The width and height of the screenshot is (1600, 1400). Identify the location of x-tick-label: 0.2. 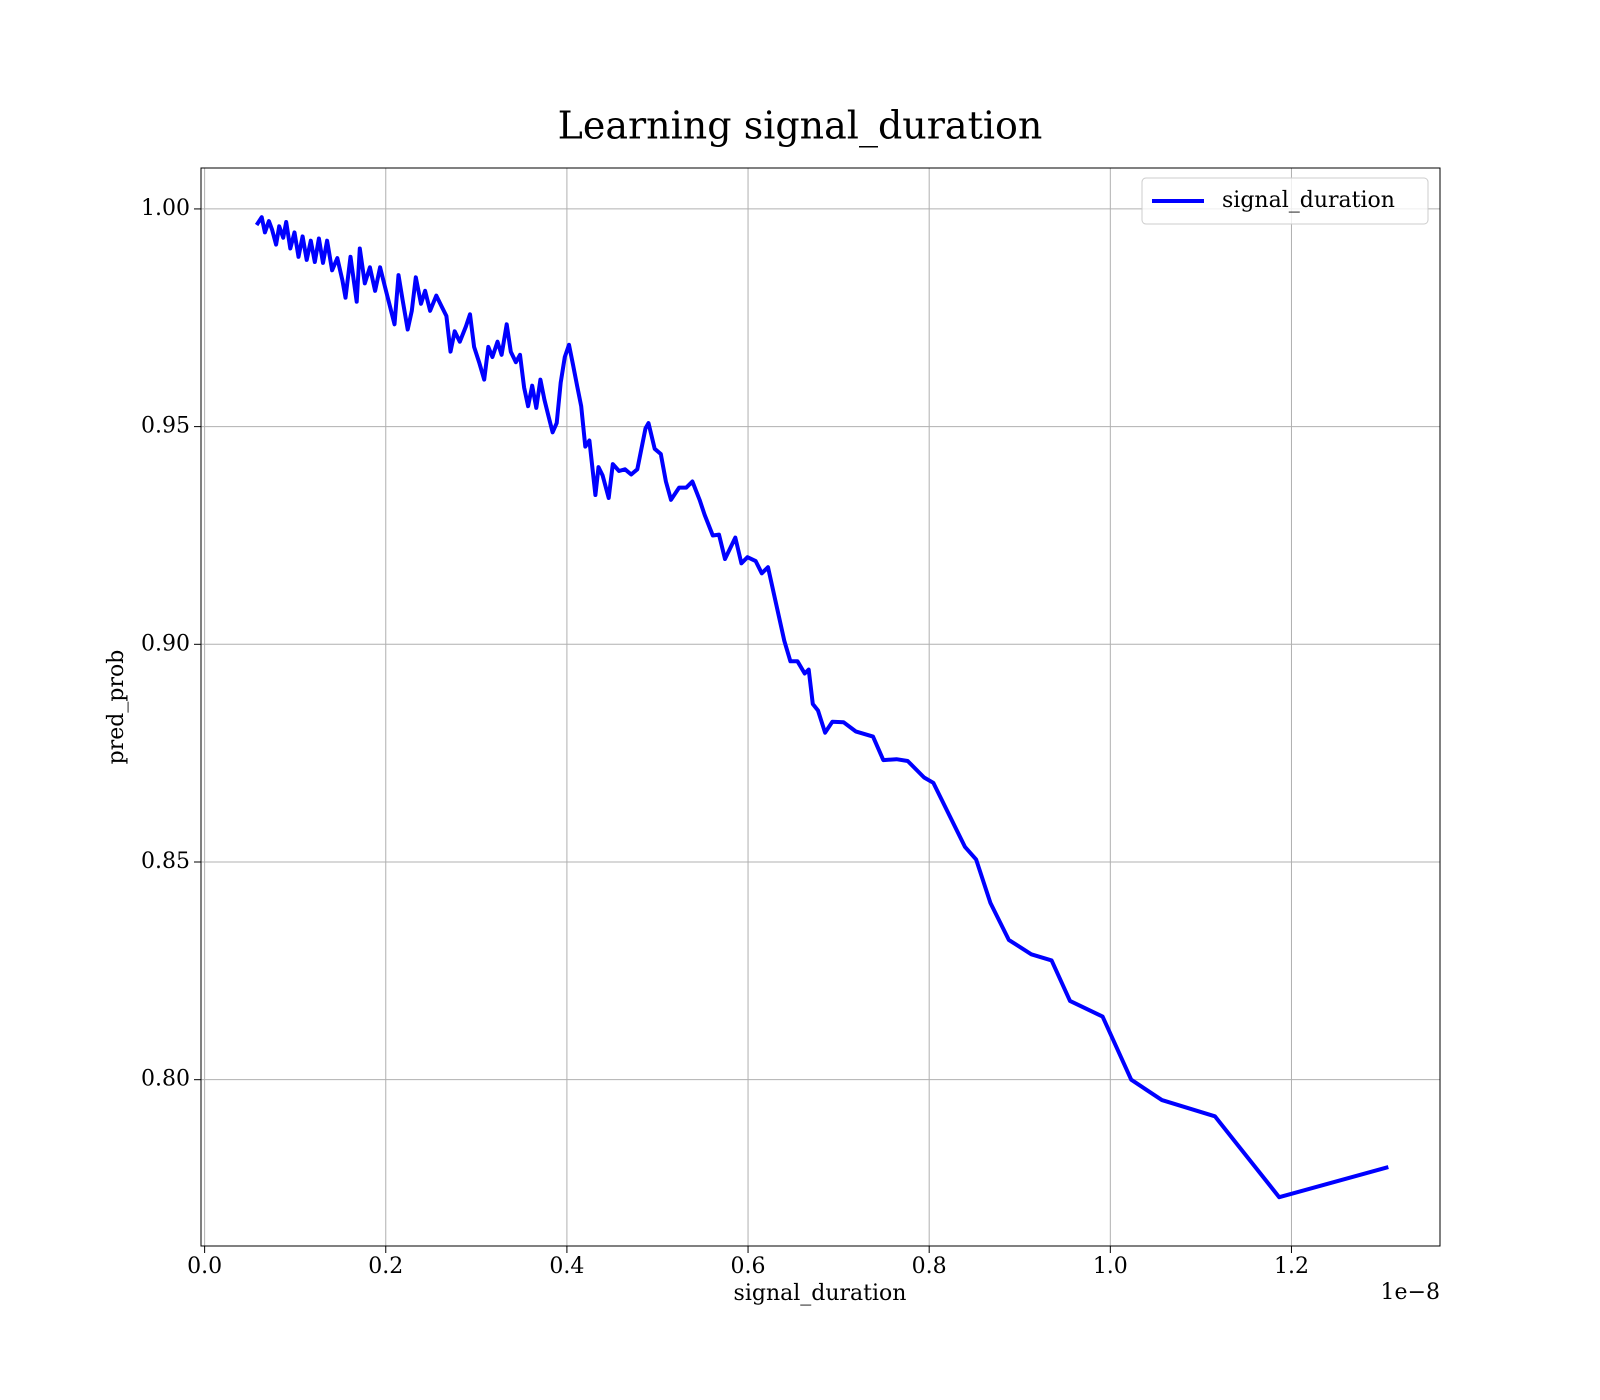
(385, 1266).